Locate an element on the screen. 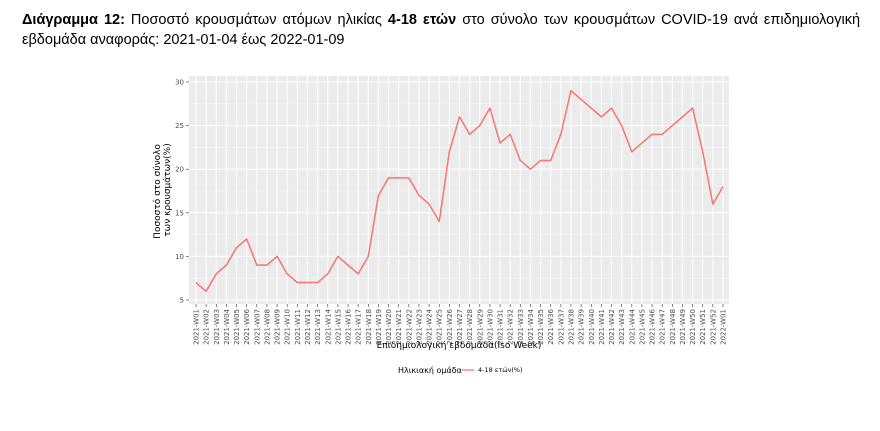 This screenshot has height=431, width=880. x-tick-label: 2021-W01 is located at coordinates (197, 327).